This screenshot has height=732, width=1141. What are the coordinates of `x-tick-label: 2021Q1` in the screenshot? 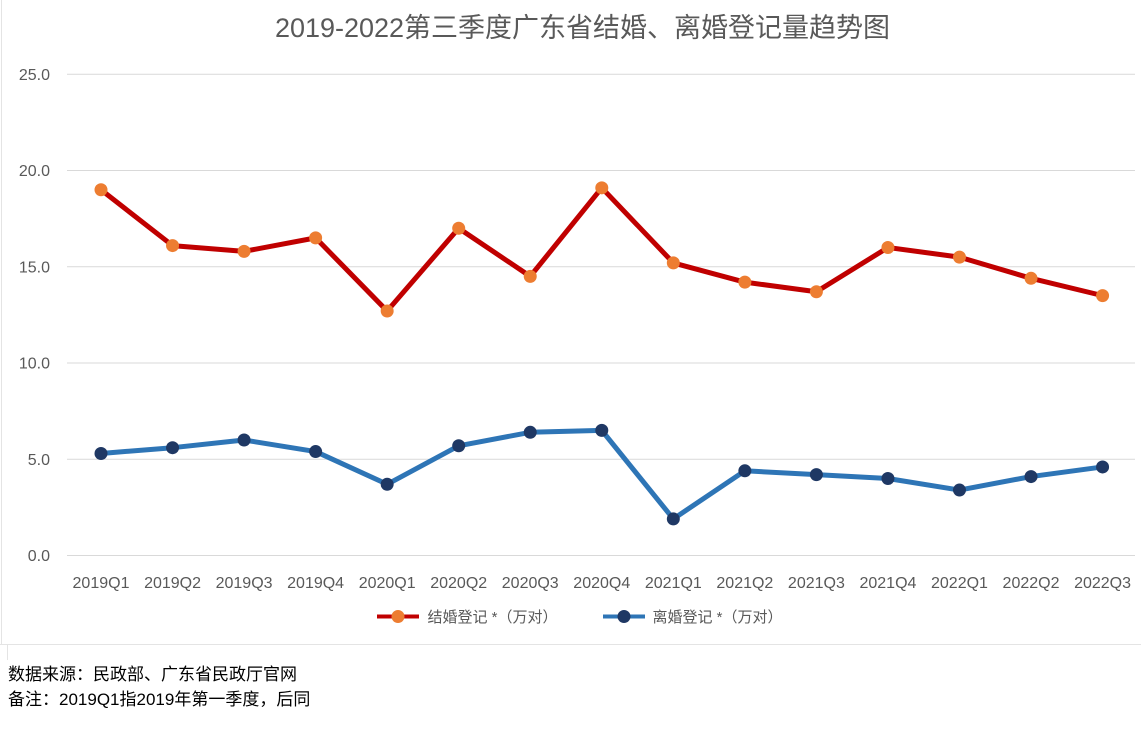 It's located at (673, 583).